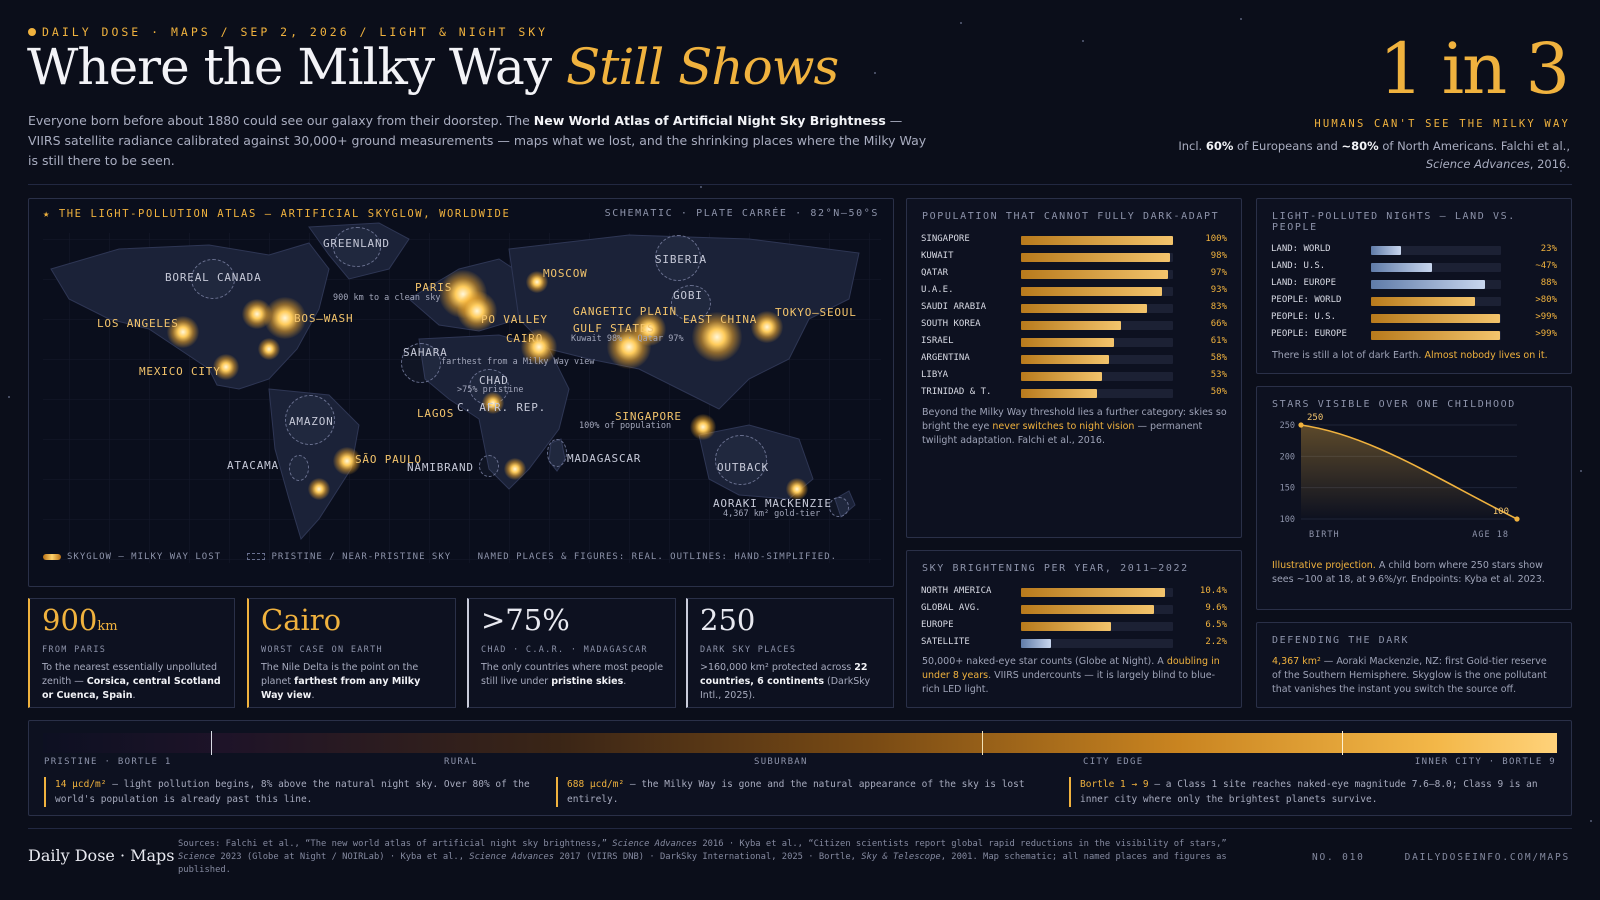 Image resolution: width=1600 pixels, height=900 pixels. What do you see at coordinates (1218, 290) in the screenshot?
I see `bar-value: 93%` at bounding box center [1218, 290].